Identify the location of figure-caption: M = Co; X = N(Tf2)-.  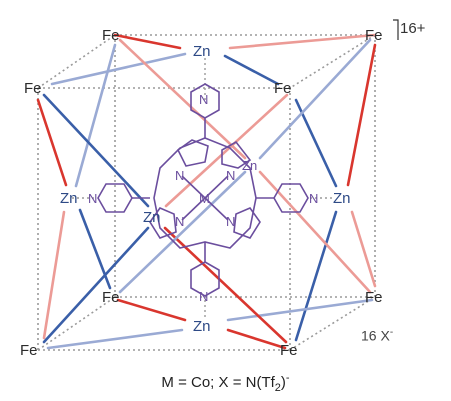
(225, 383).